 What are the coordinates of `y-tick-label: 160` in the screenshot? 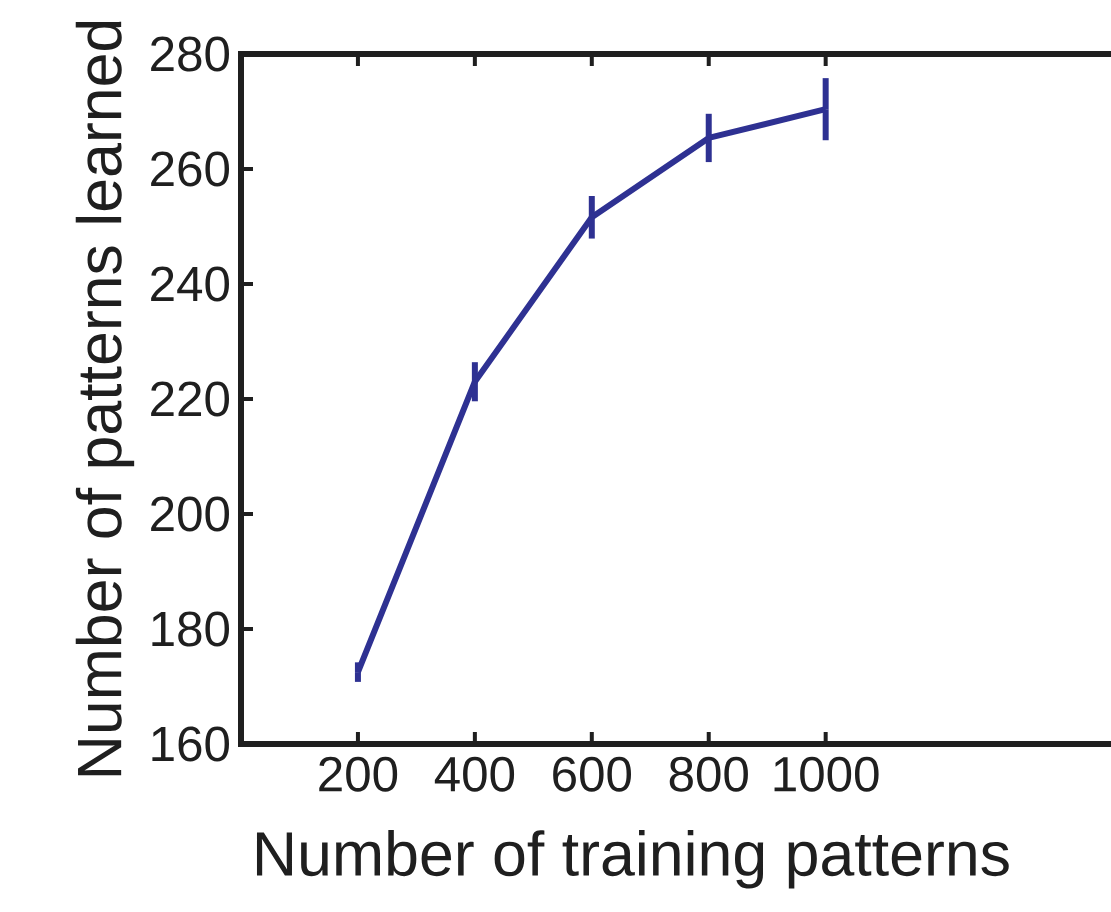 It's located at (191, 744).